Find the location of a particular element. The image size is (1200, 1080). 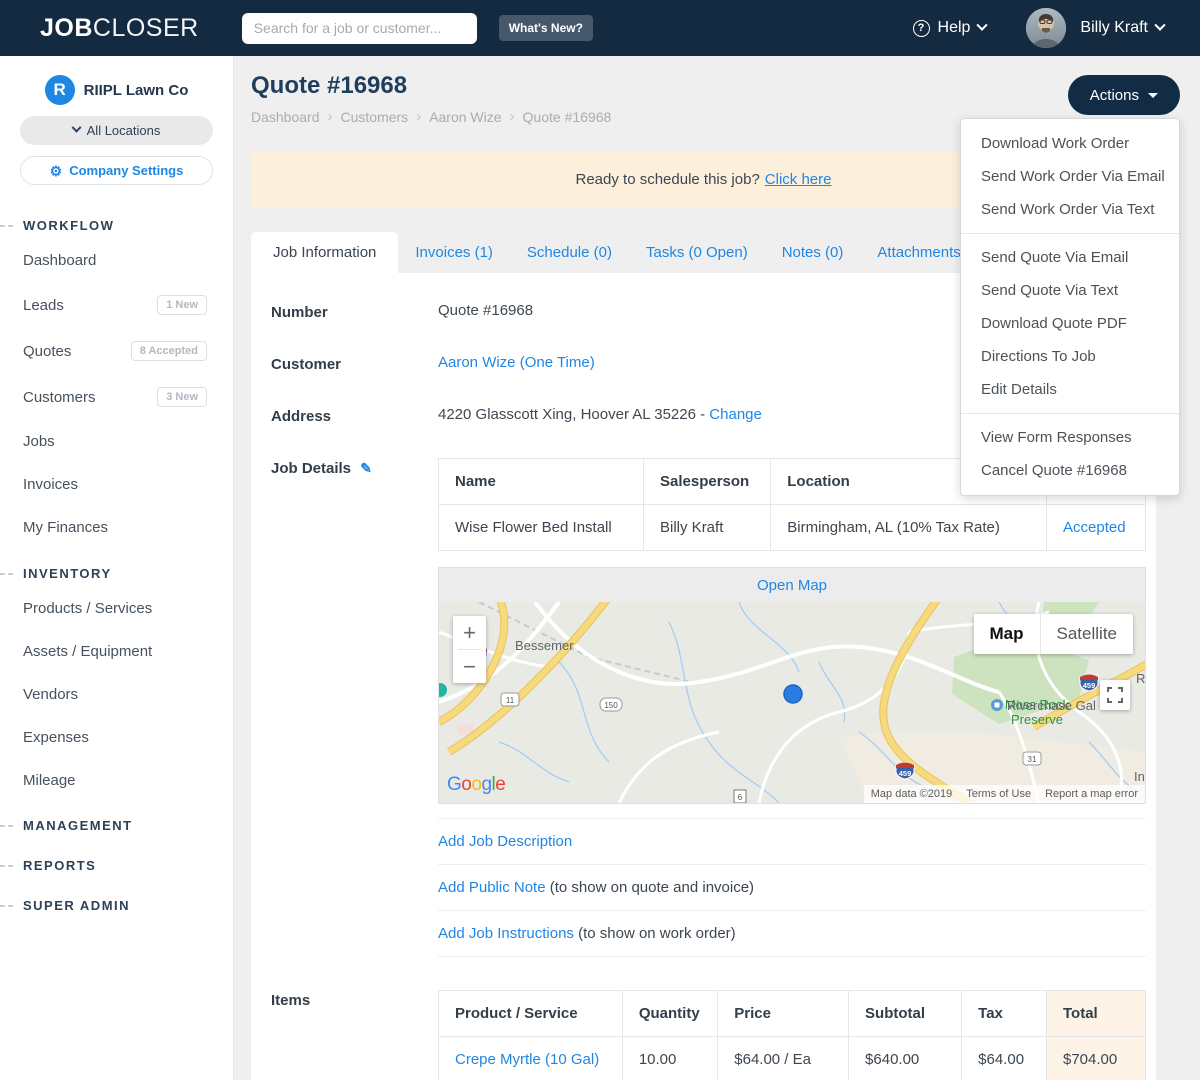

customer-label: Customer is located at coordinates (306, 364).